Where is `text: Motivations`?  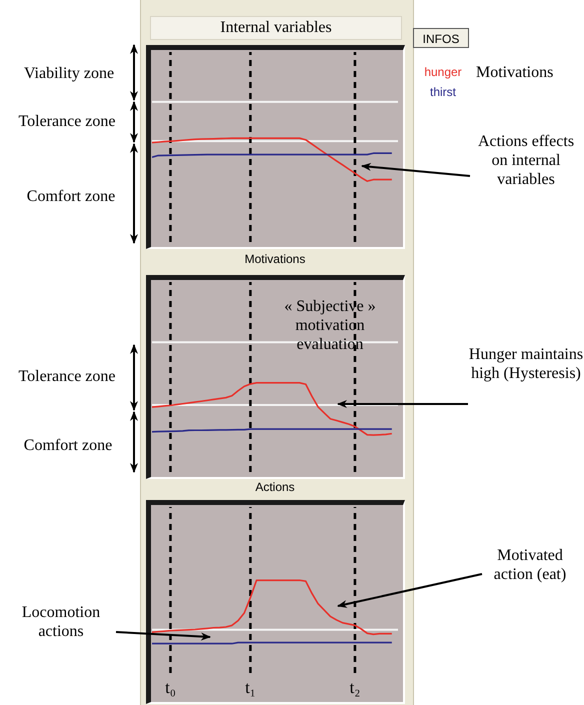
text: Motivations is located at coordinates (515, 72).